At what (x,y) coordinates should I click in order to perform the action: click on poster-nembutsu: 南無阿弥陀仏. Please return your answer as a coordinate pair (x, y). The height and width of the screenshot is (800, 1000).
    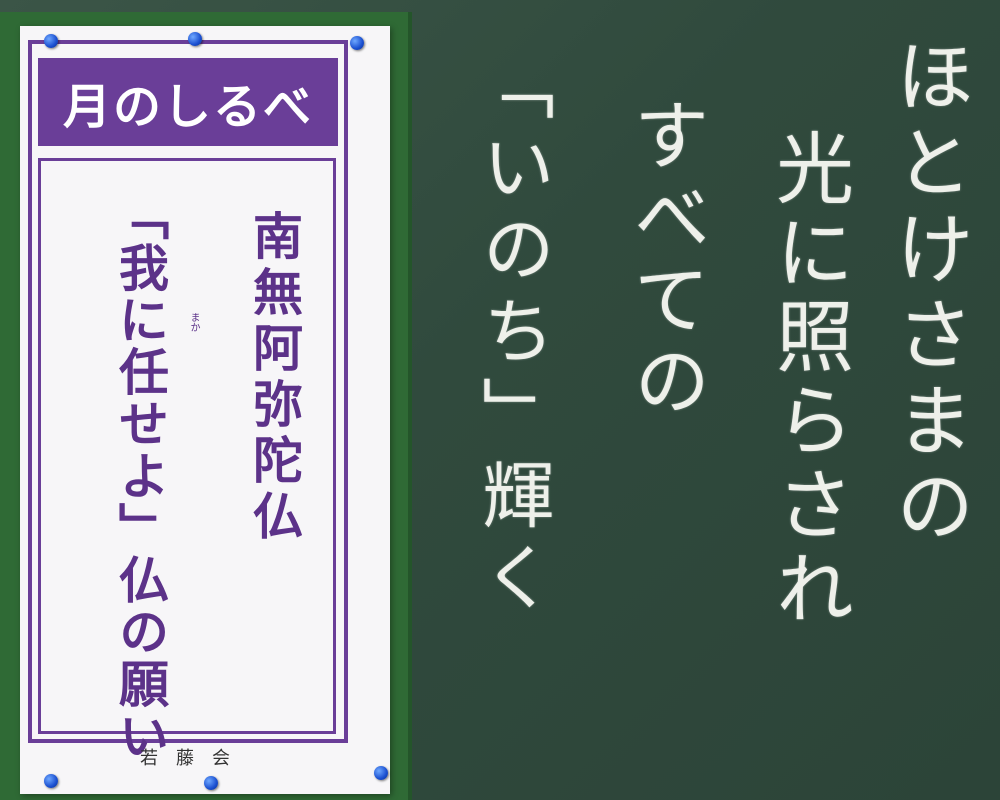
    Looking at the image, I should click on (274, 378).